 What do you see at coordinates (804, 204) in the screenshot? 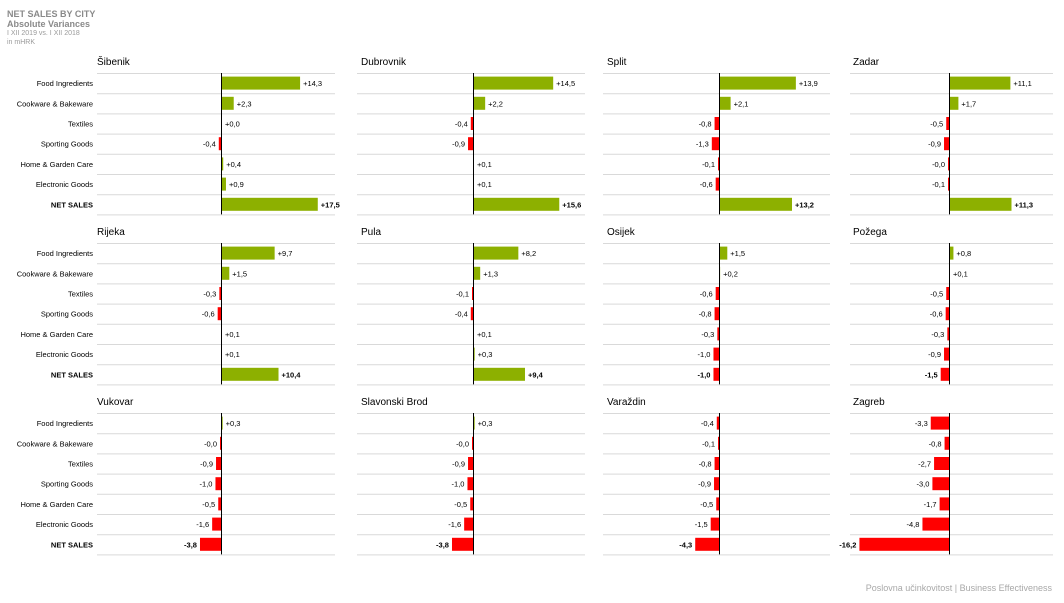
I see `data-label: +13,2` at bounding box center [804, 204].